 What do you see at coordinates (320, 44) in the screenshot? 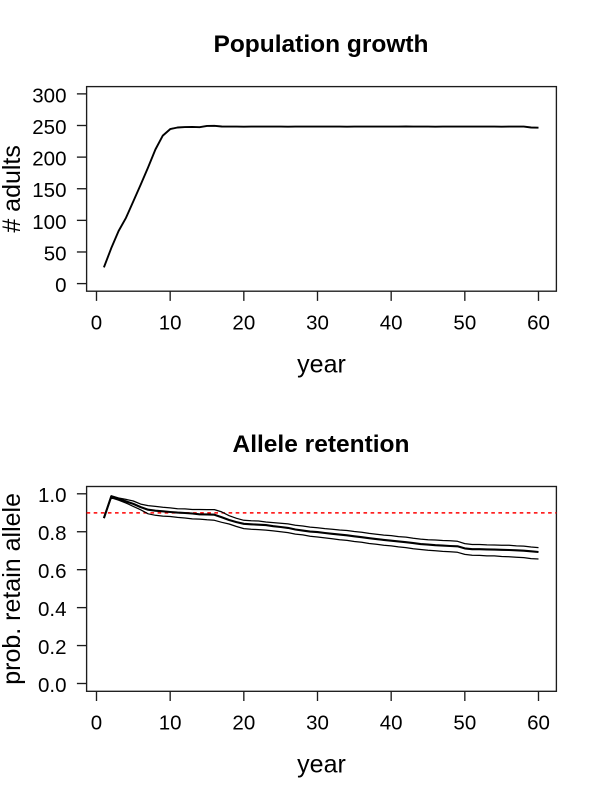
I see `svg-text: Population growth` at bounding box center [320, 44].